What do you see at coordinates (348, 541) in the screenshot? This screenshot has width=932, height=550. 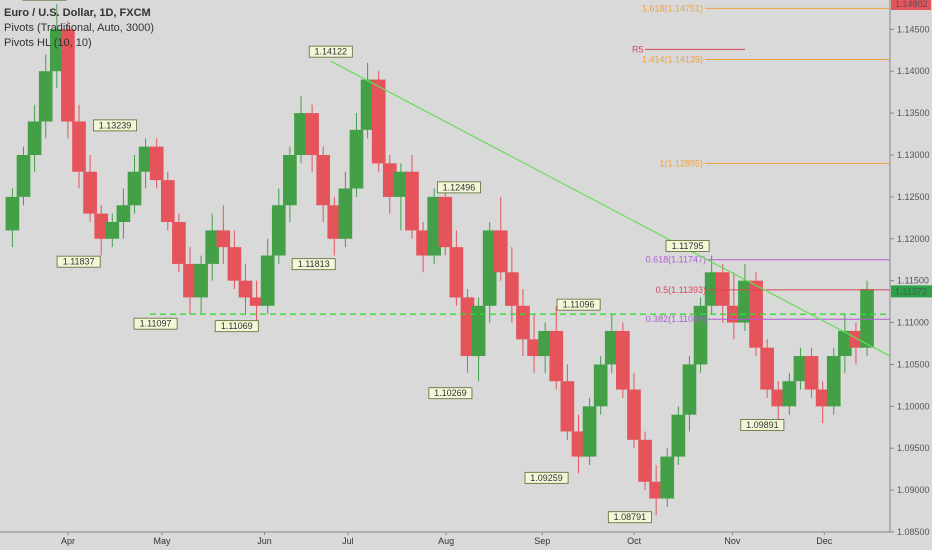 I see `x-tick-label: Jul` at bounding box center [348, 541].